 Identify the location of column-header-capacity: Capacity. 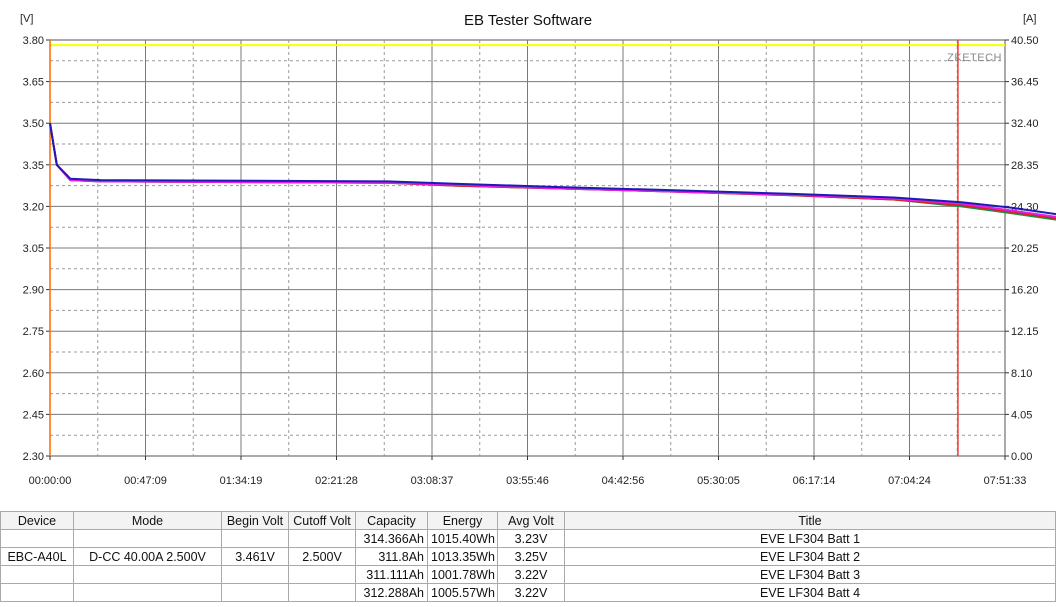
(391, 520).